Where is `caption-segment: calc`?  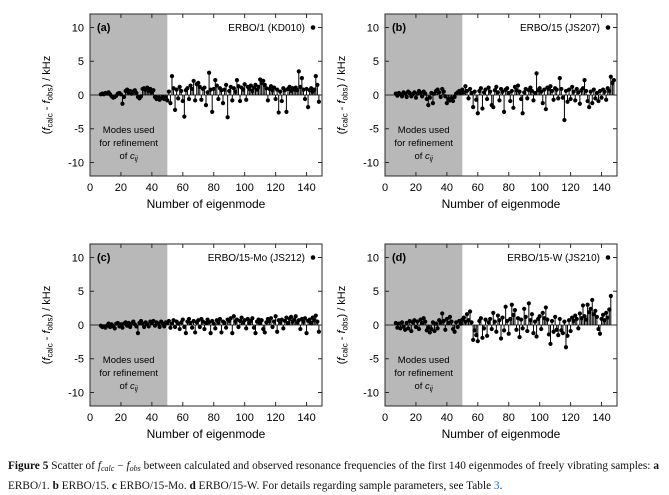 caption-segment: calc is located at coordinates (107, 468).